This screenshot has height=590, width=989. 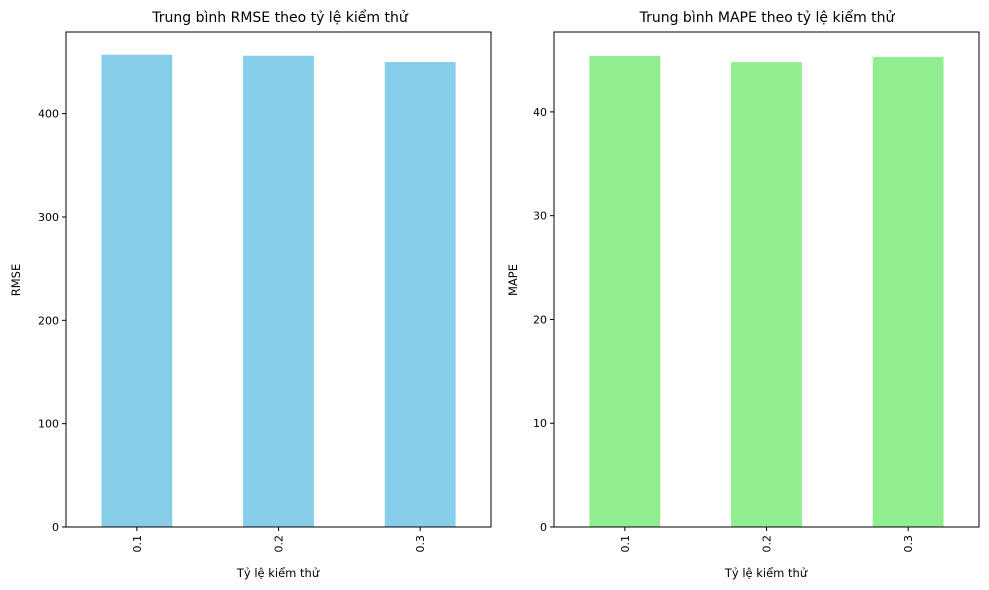 What do you see at coordinates (55, 527) in the screenshot?
I see `rmse-y-tick-label: 0` at bounding box center [55, 527].